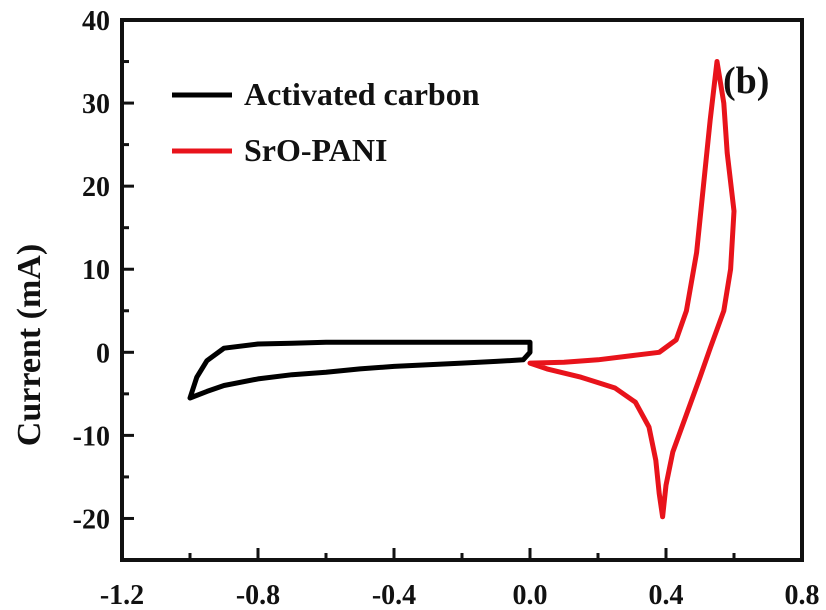 The height and width of the screenshot is (610, 826). Describe the element at coordinates (802, 595) in the screenshot. I see `x-tick-label: 0.8` at that location.